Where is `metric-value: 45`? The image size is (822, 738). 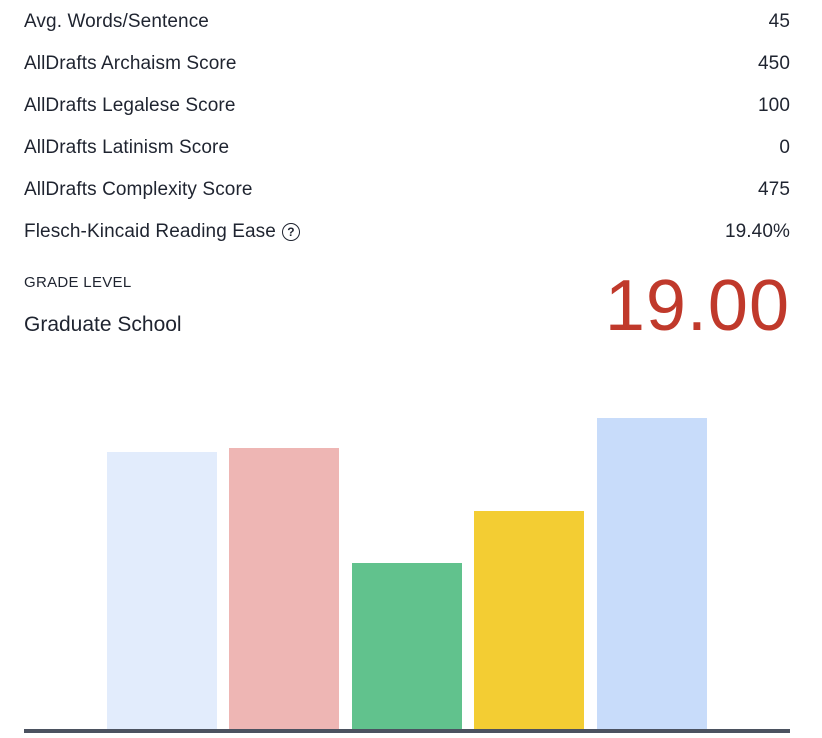
metric-value: 45 is located at coordinates (779, 21).